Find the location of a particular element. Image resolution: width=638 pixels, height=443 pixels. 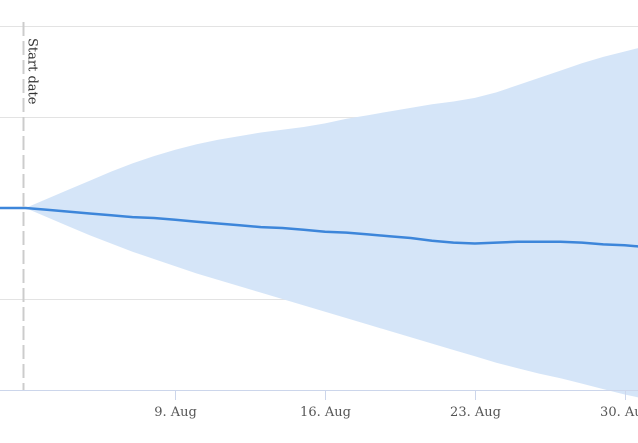

x-tick-label: 30. Aug is located at coordinates (619, 412).